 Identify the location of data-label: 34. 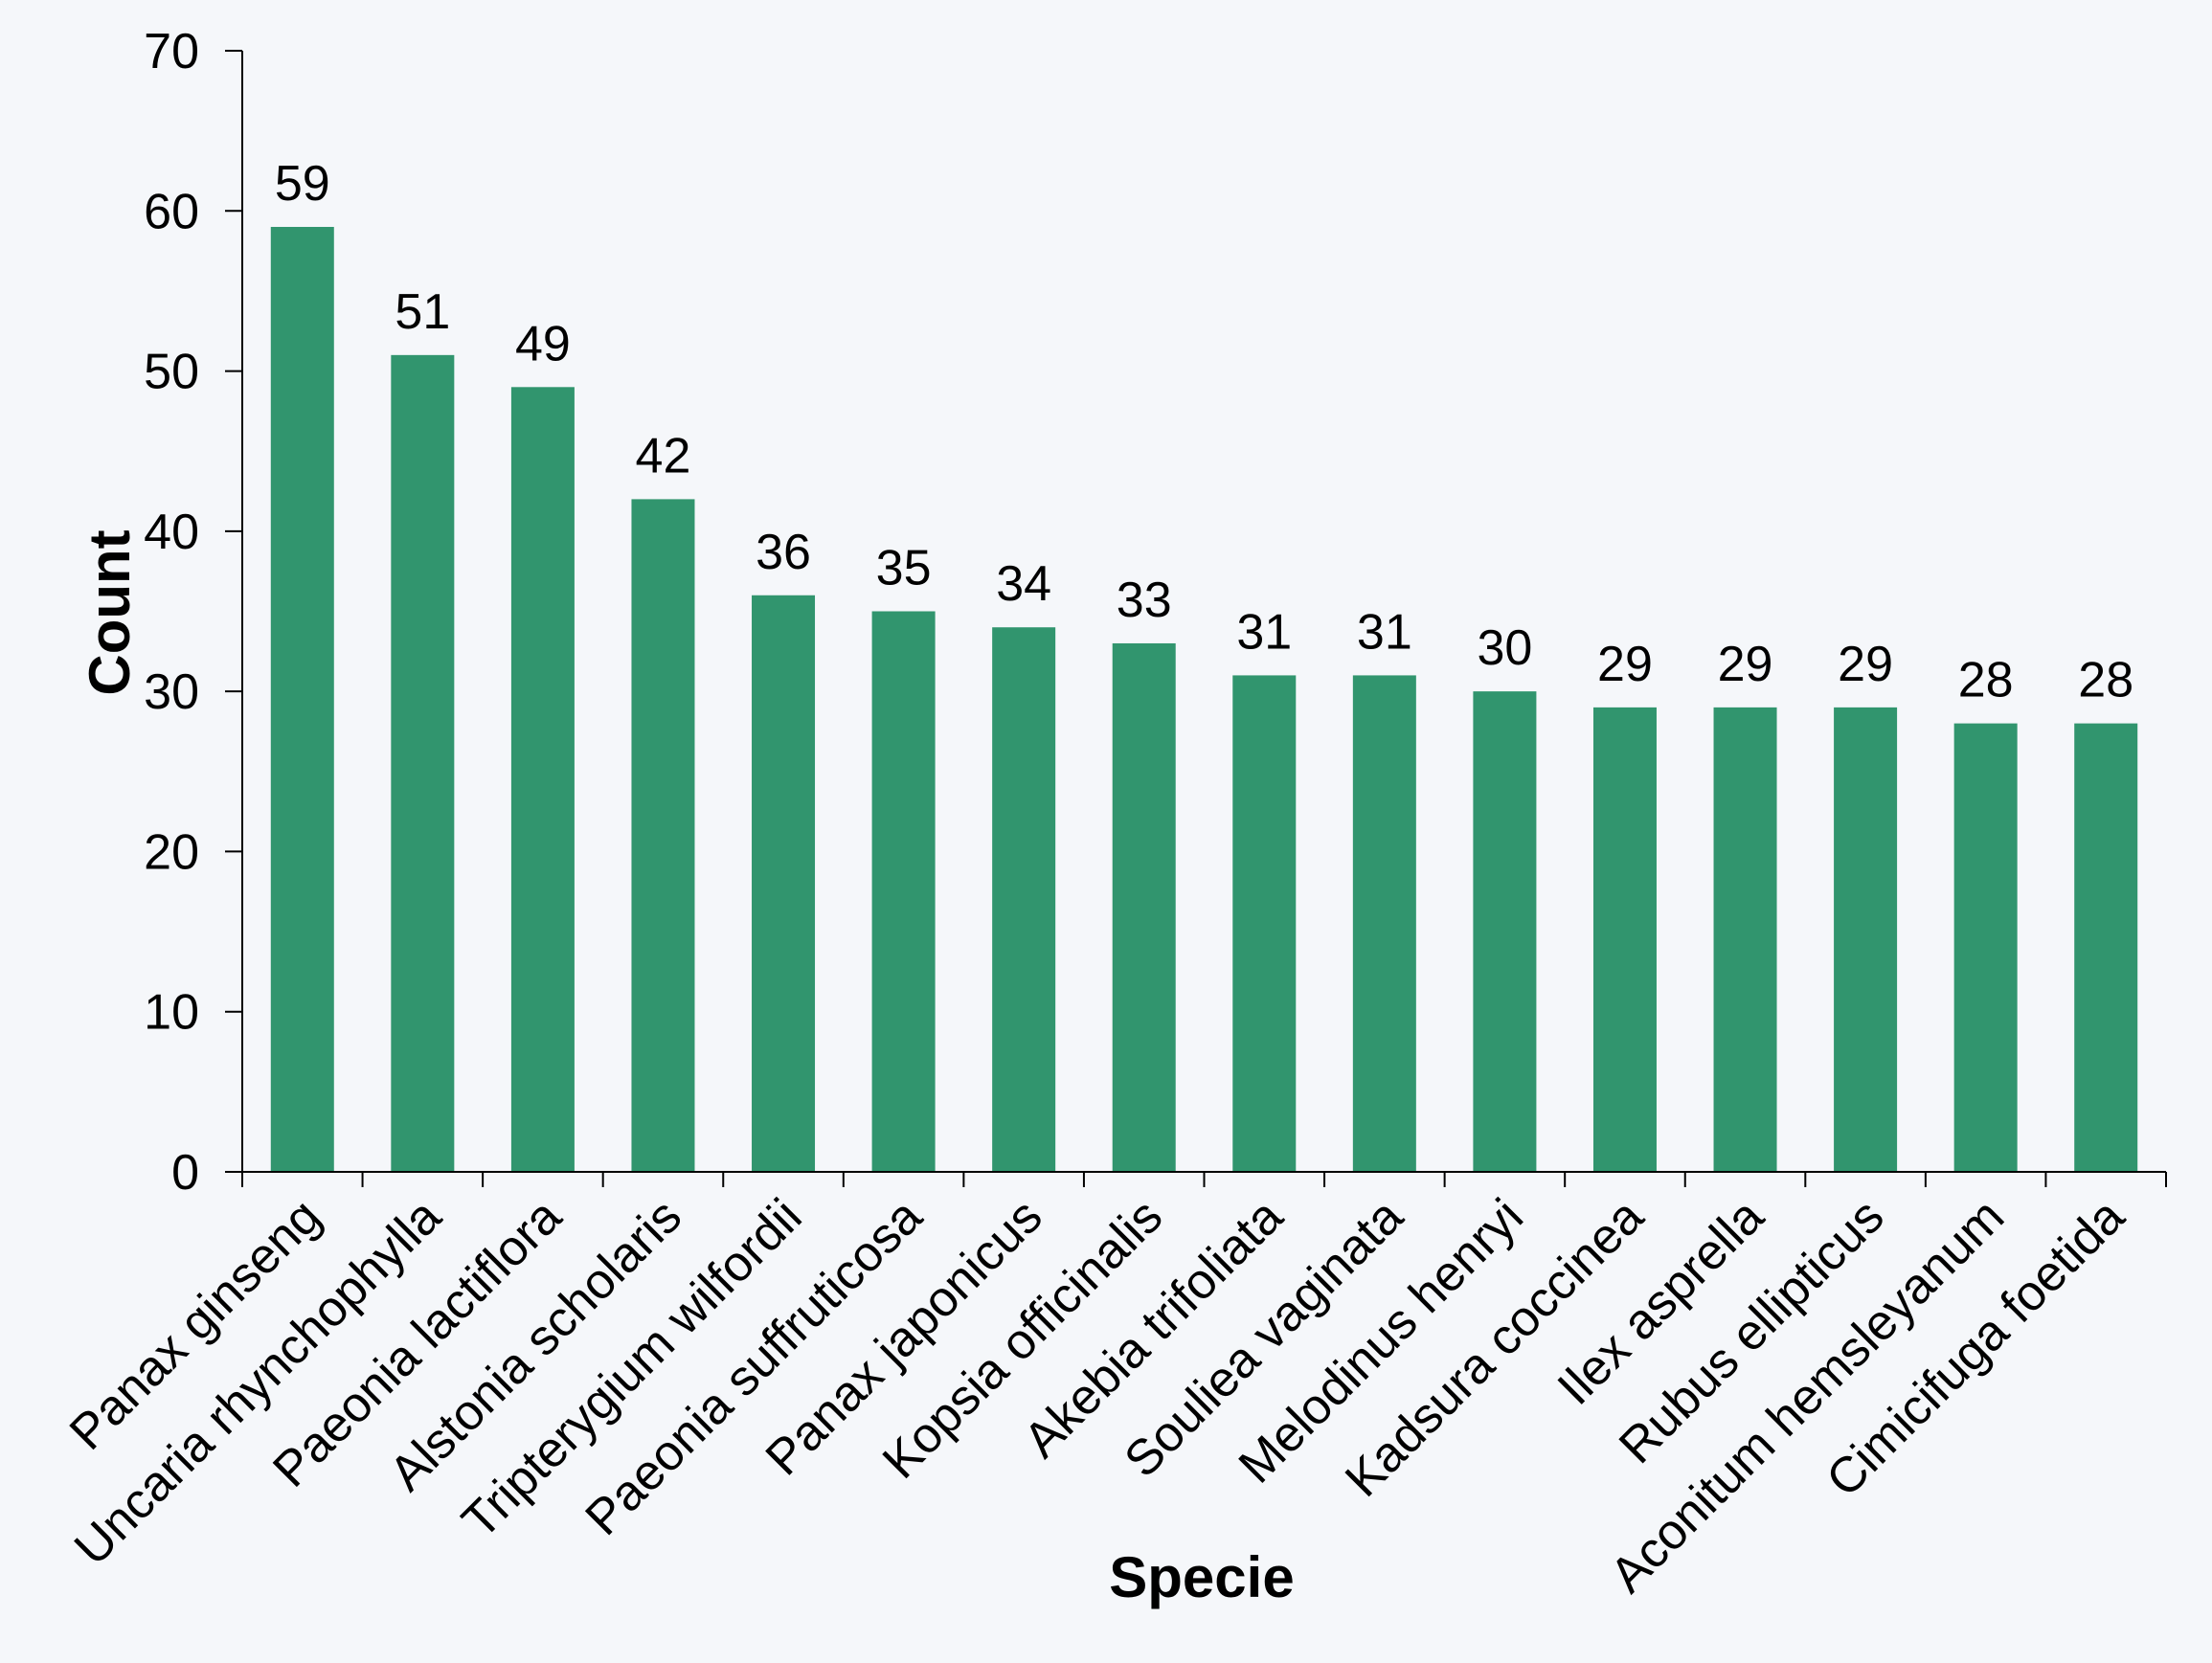
(1023, 584).